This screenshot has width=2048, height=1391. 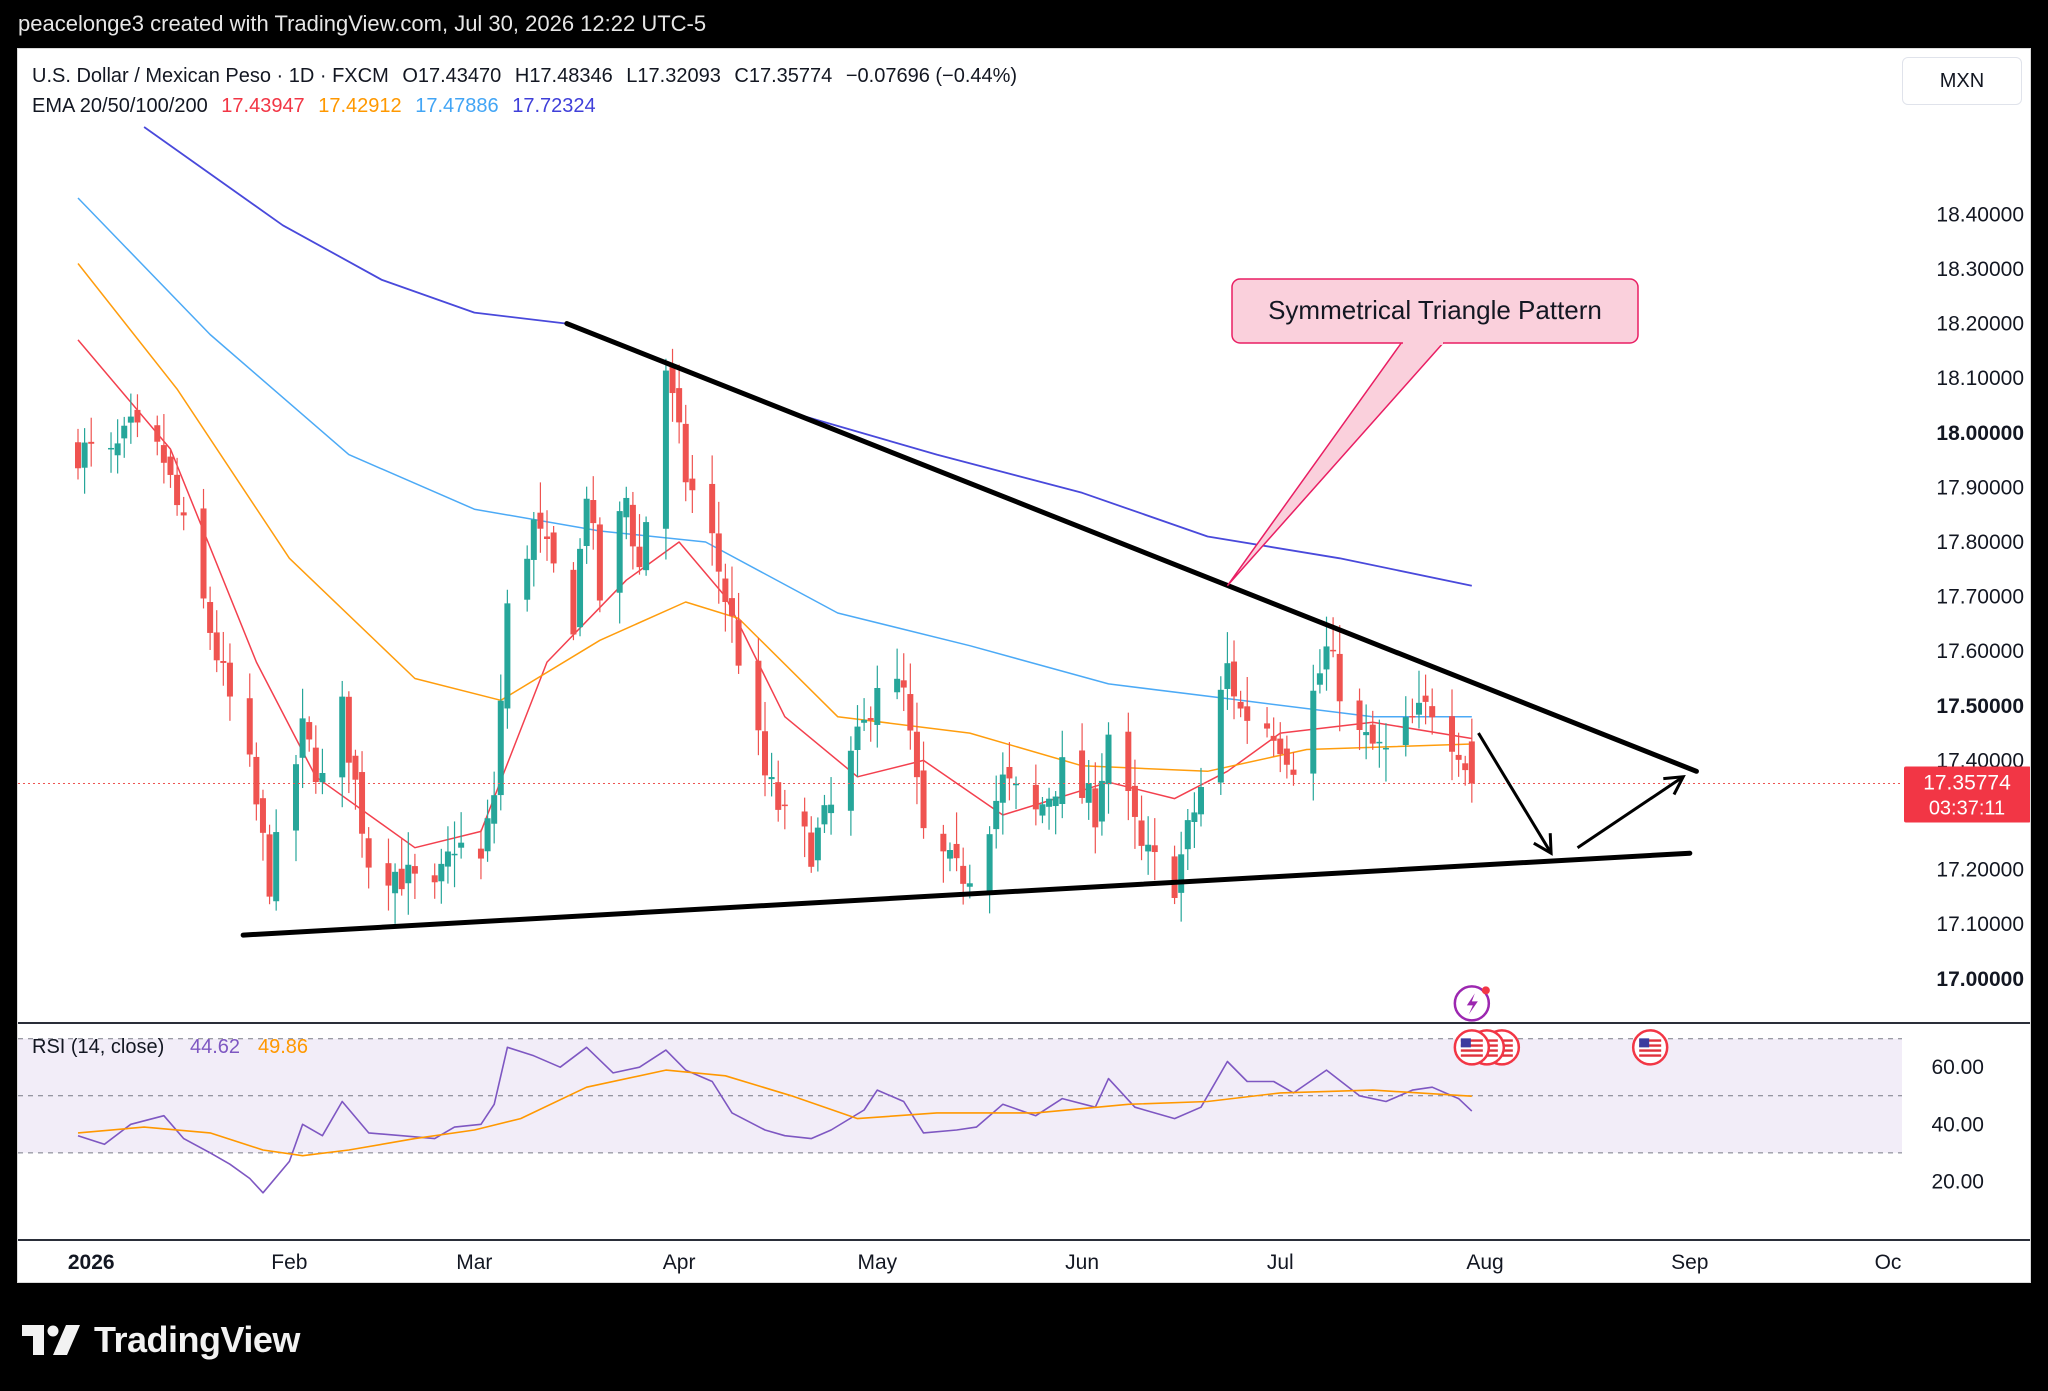 I want to click on price-axis-label: 18.00000, so click(x=1980, y=433).